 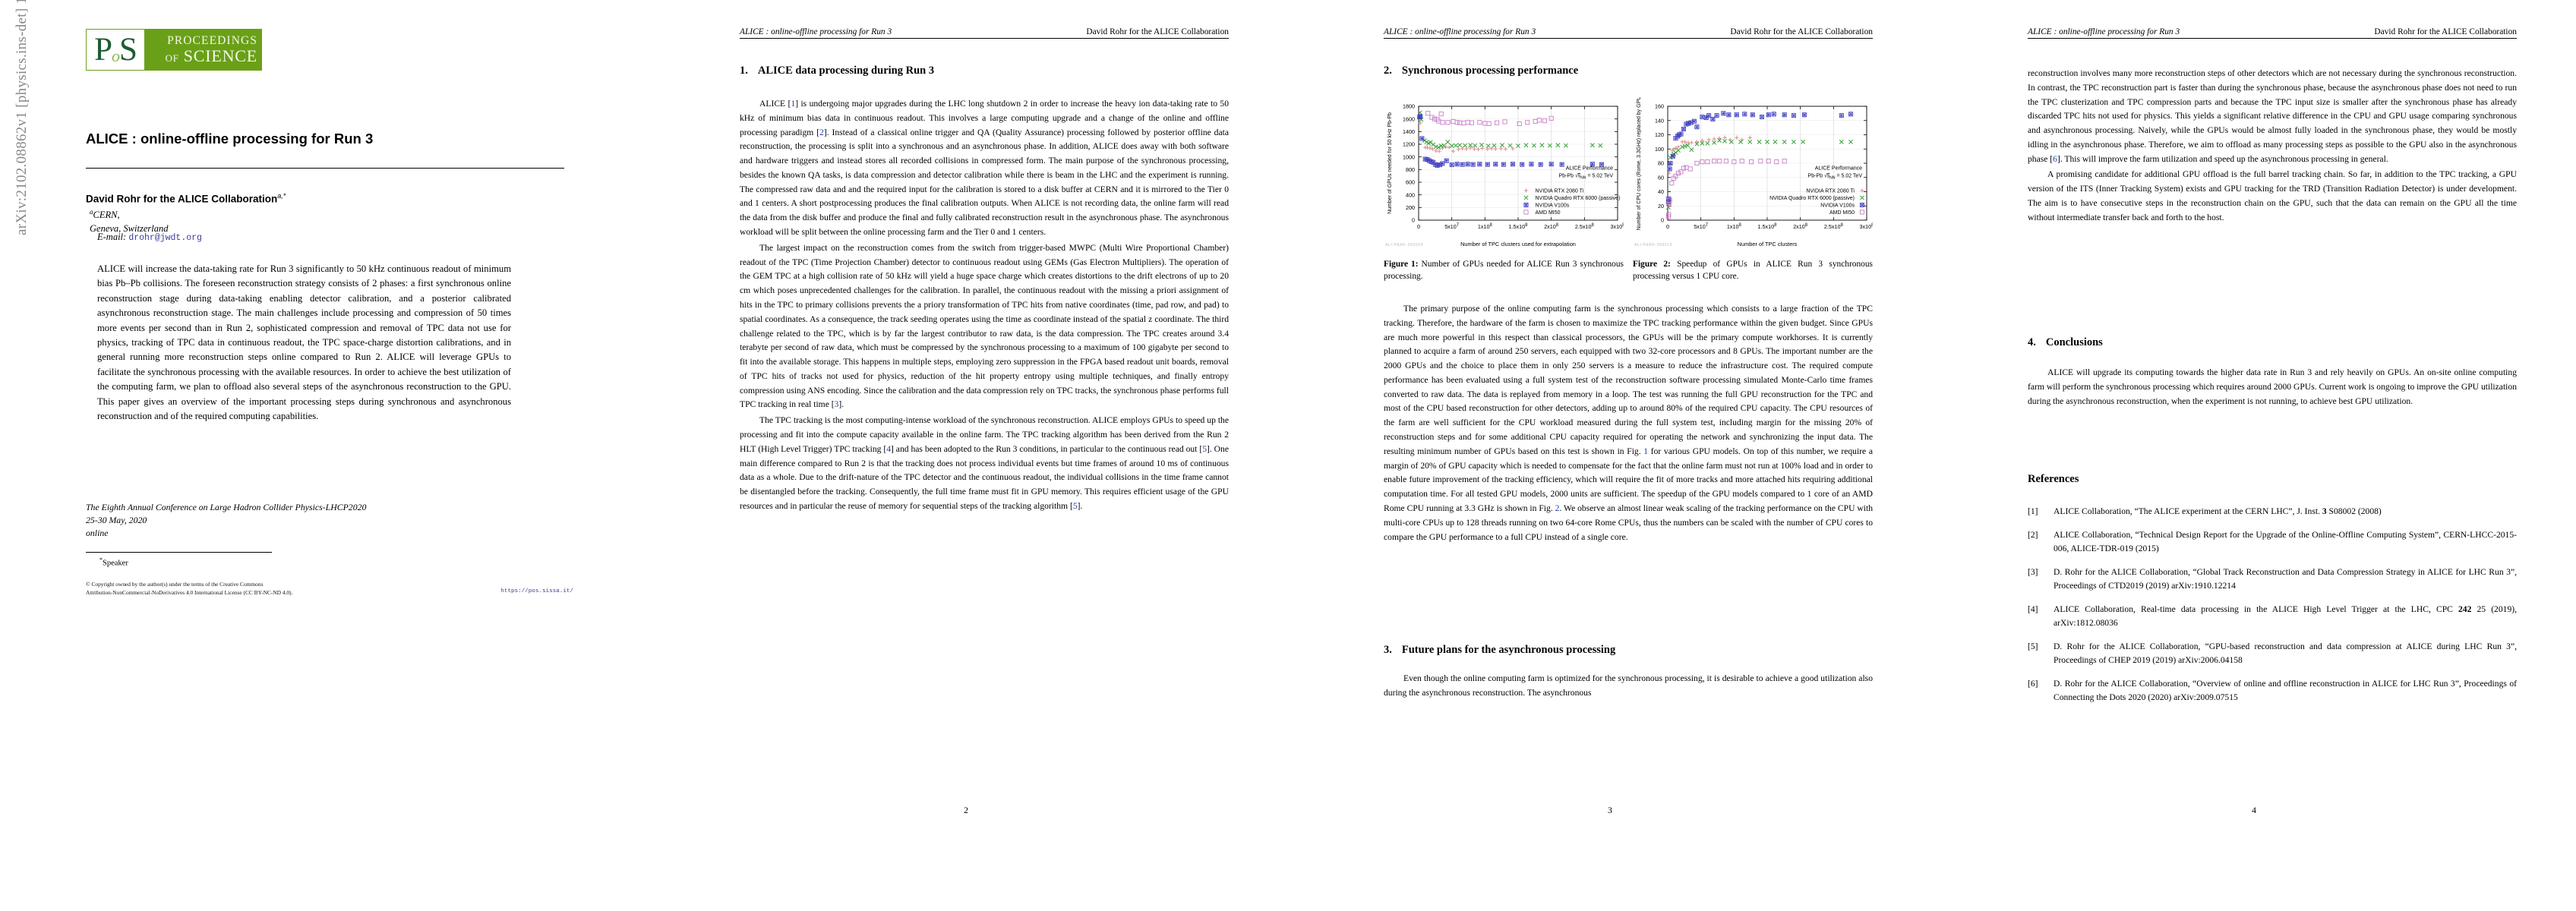 What do you see at coordinates (1653, 245) in the screenshot?
I see `svg-text: ALI-PERF-359019` at bounding box center [1653, 245].